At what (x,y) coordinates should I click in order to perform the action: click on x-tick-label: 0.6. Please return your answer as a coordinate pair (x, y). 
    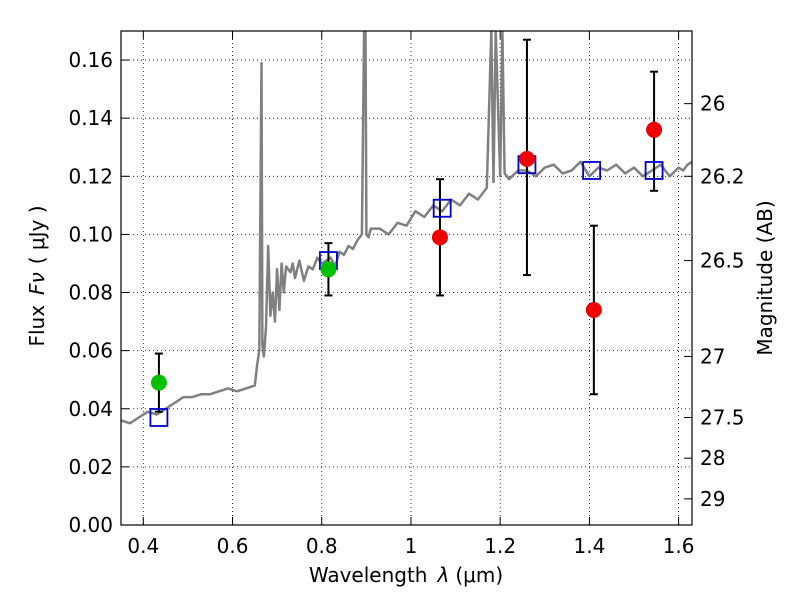
    Looking at the image, I should click on (233, 546).